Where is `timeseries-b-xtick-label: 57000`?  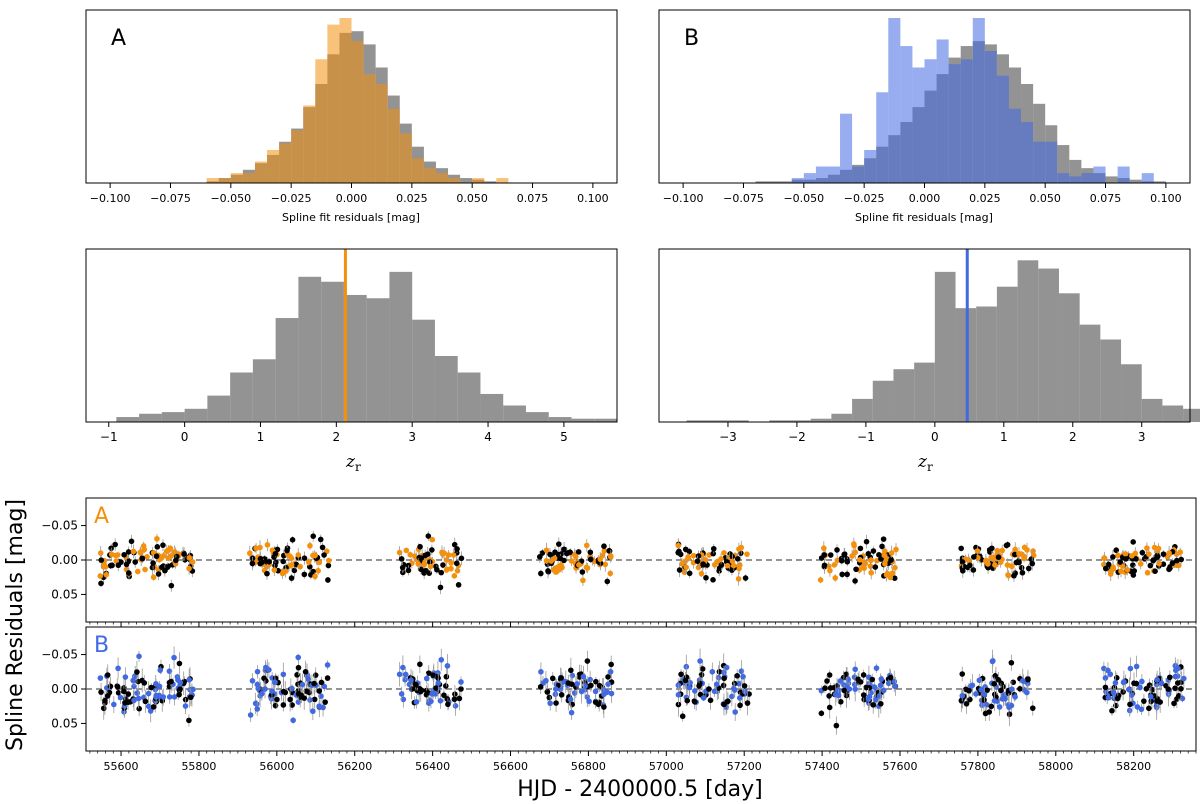 timeseries-b-xtick-label: 57000 is located at coordinates (666, 766).